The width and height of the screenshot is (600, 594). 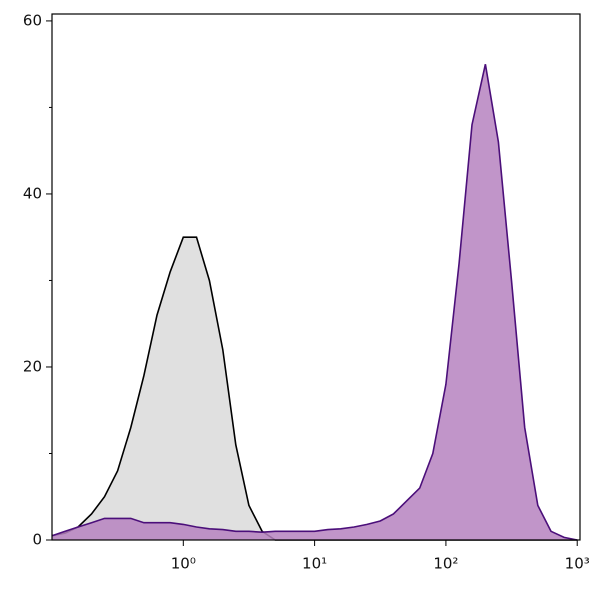 What do you see at coordinates (37, 540) in the screenshot?
I see `y-tick-label: 0` at bounding box center [37, 540].